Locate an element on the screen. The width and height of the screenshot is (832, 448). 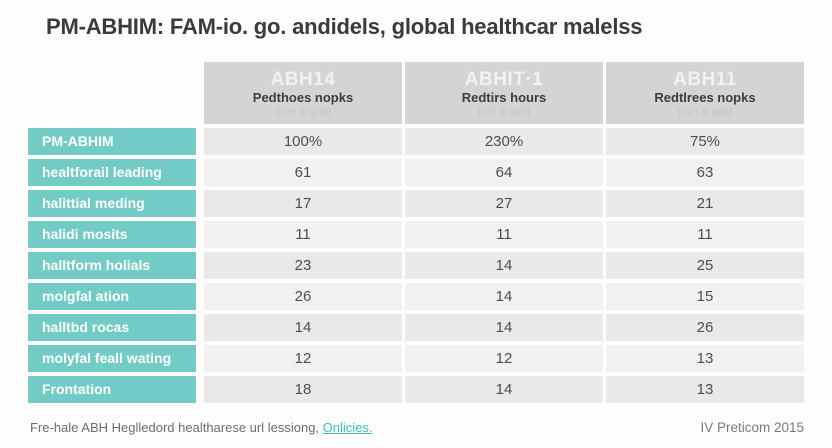
table-row: PM-ABHIM 100% 230% 75% is located at coordinates (416, 141).